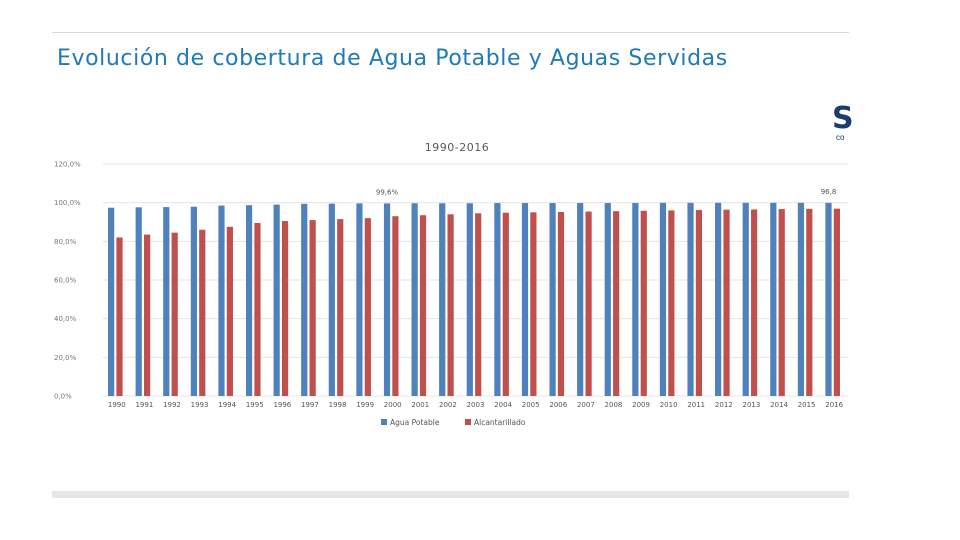 This screenshot has height=540, width=960. I want to click on x-tick-label: 1991, so click(144, 405).